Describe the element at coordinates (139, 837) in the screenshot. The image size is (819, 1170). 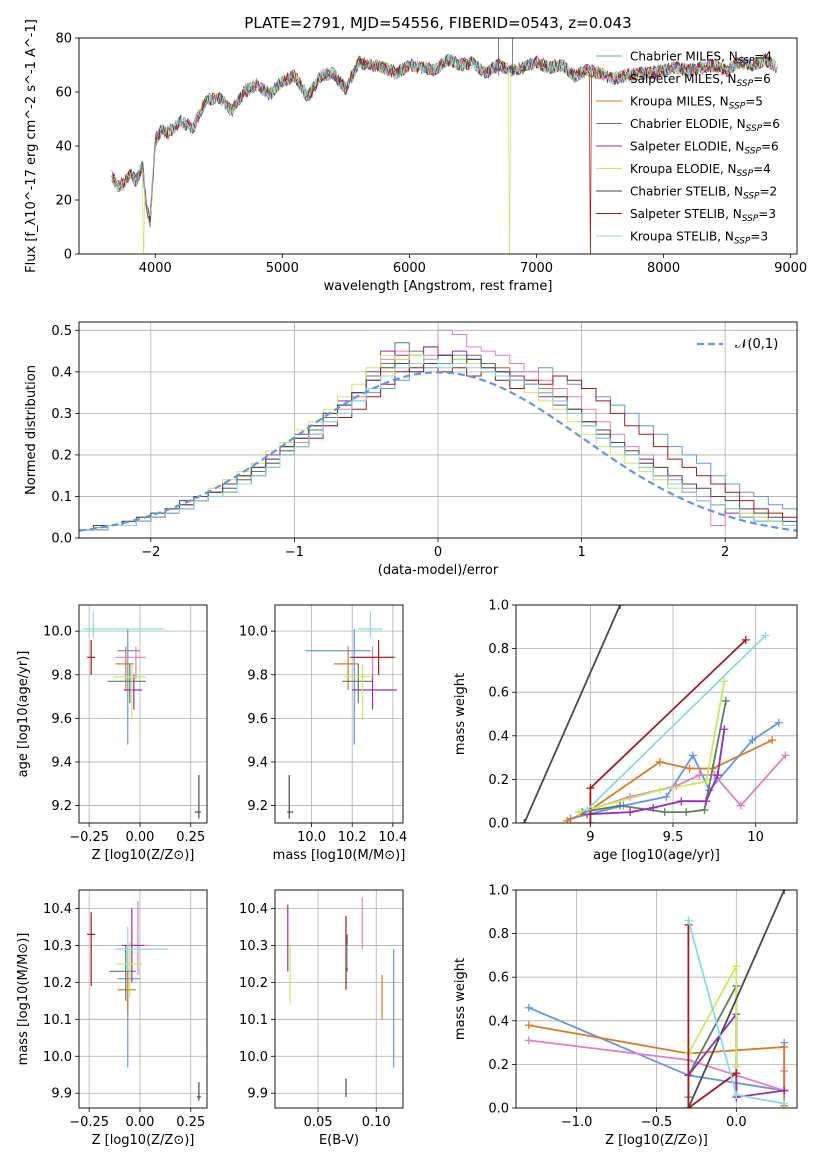
I see `x-tick-label: 0.00` at that location.